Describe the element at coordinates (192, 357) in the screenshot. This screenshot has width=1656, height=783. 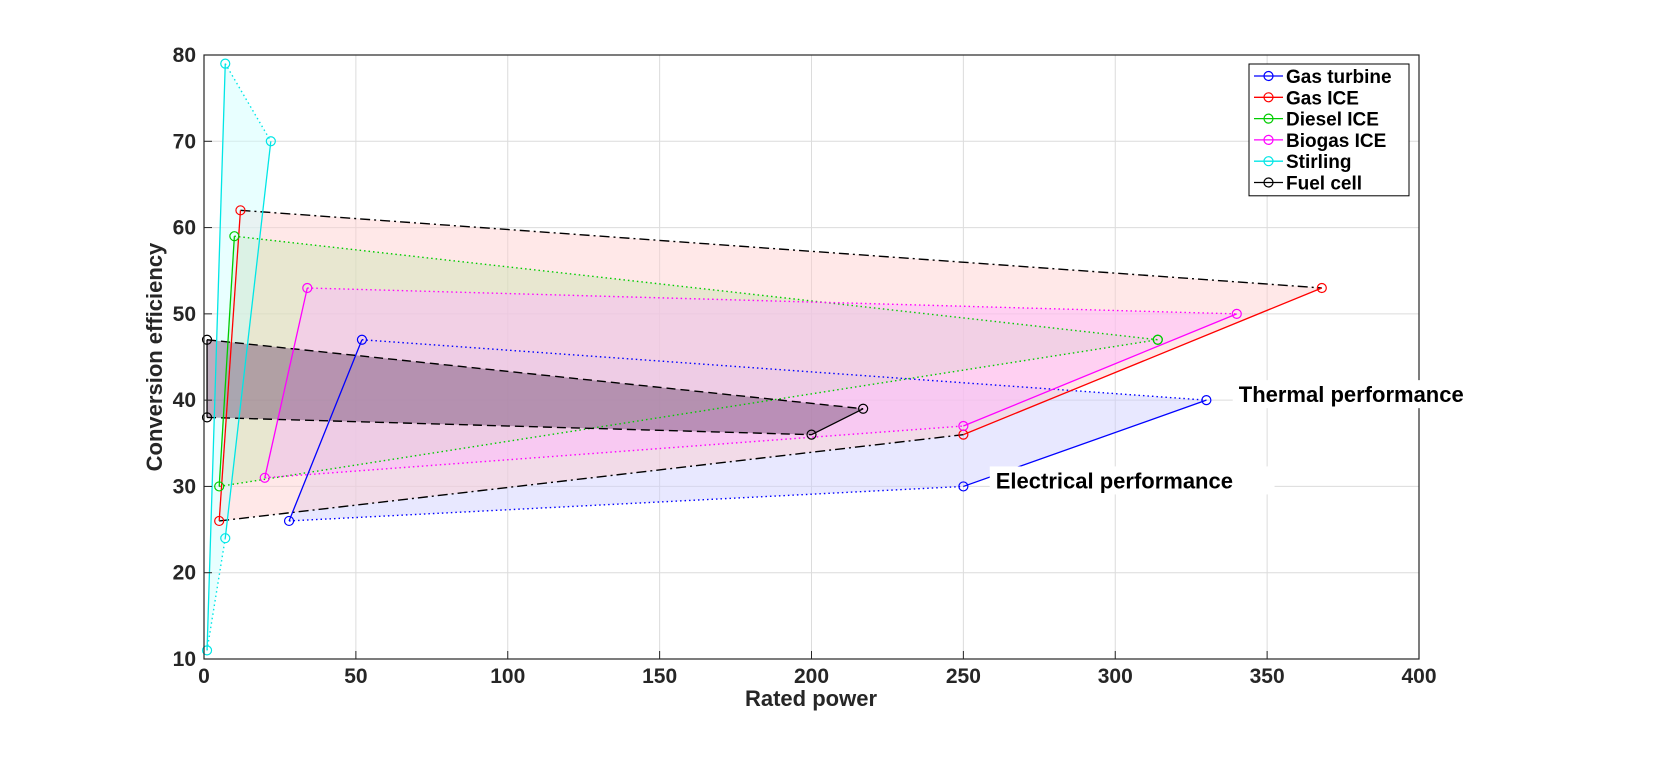
I see `y-axis-ticks: 10 20 30 40 50 60 70 80` at that location.